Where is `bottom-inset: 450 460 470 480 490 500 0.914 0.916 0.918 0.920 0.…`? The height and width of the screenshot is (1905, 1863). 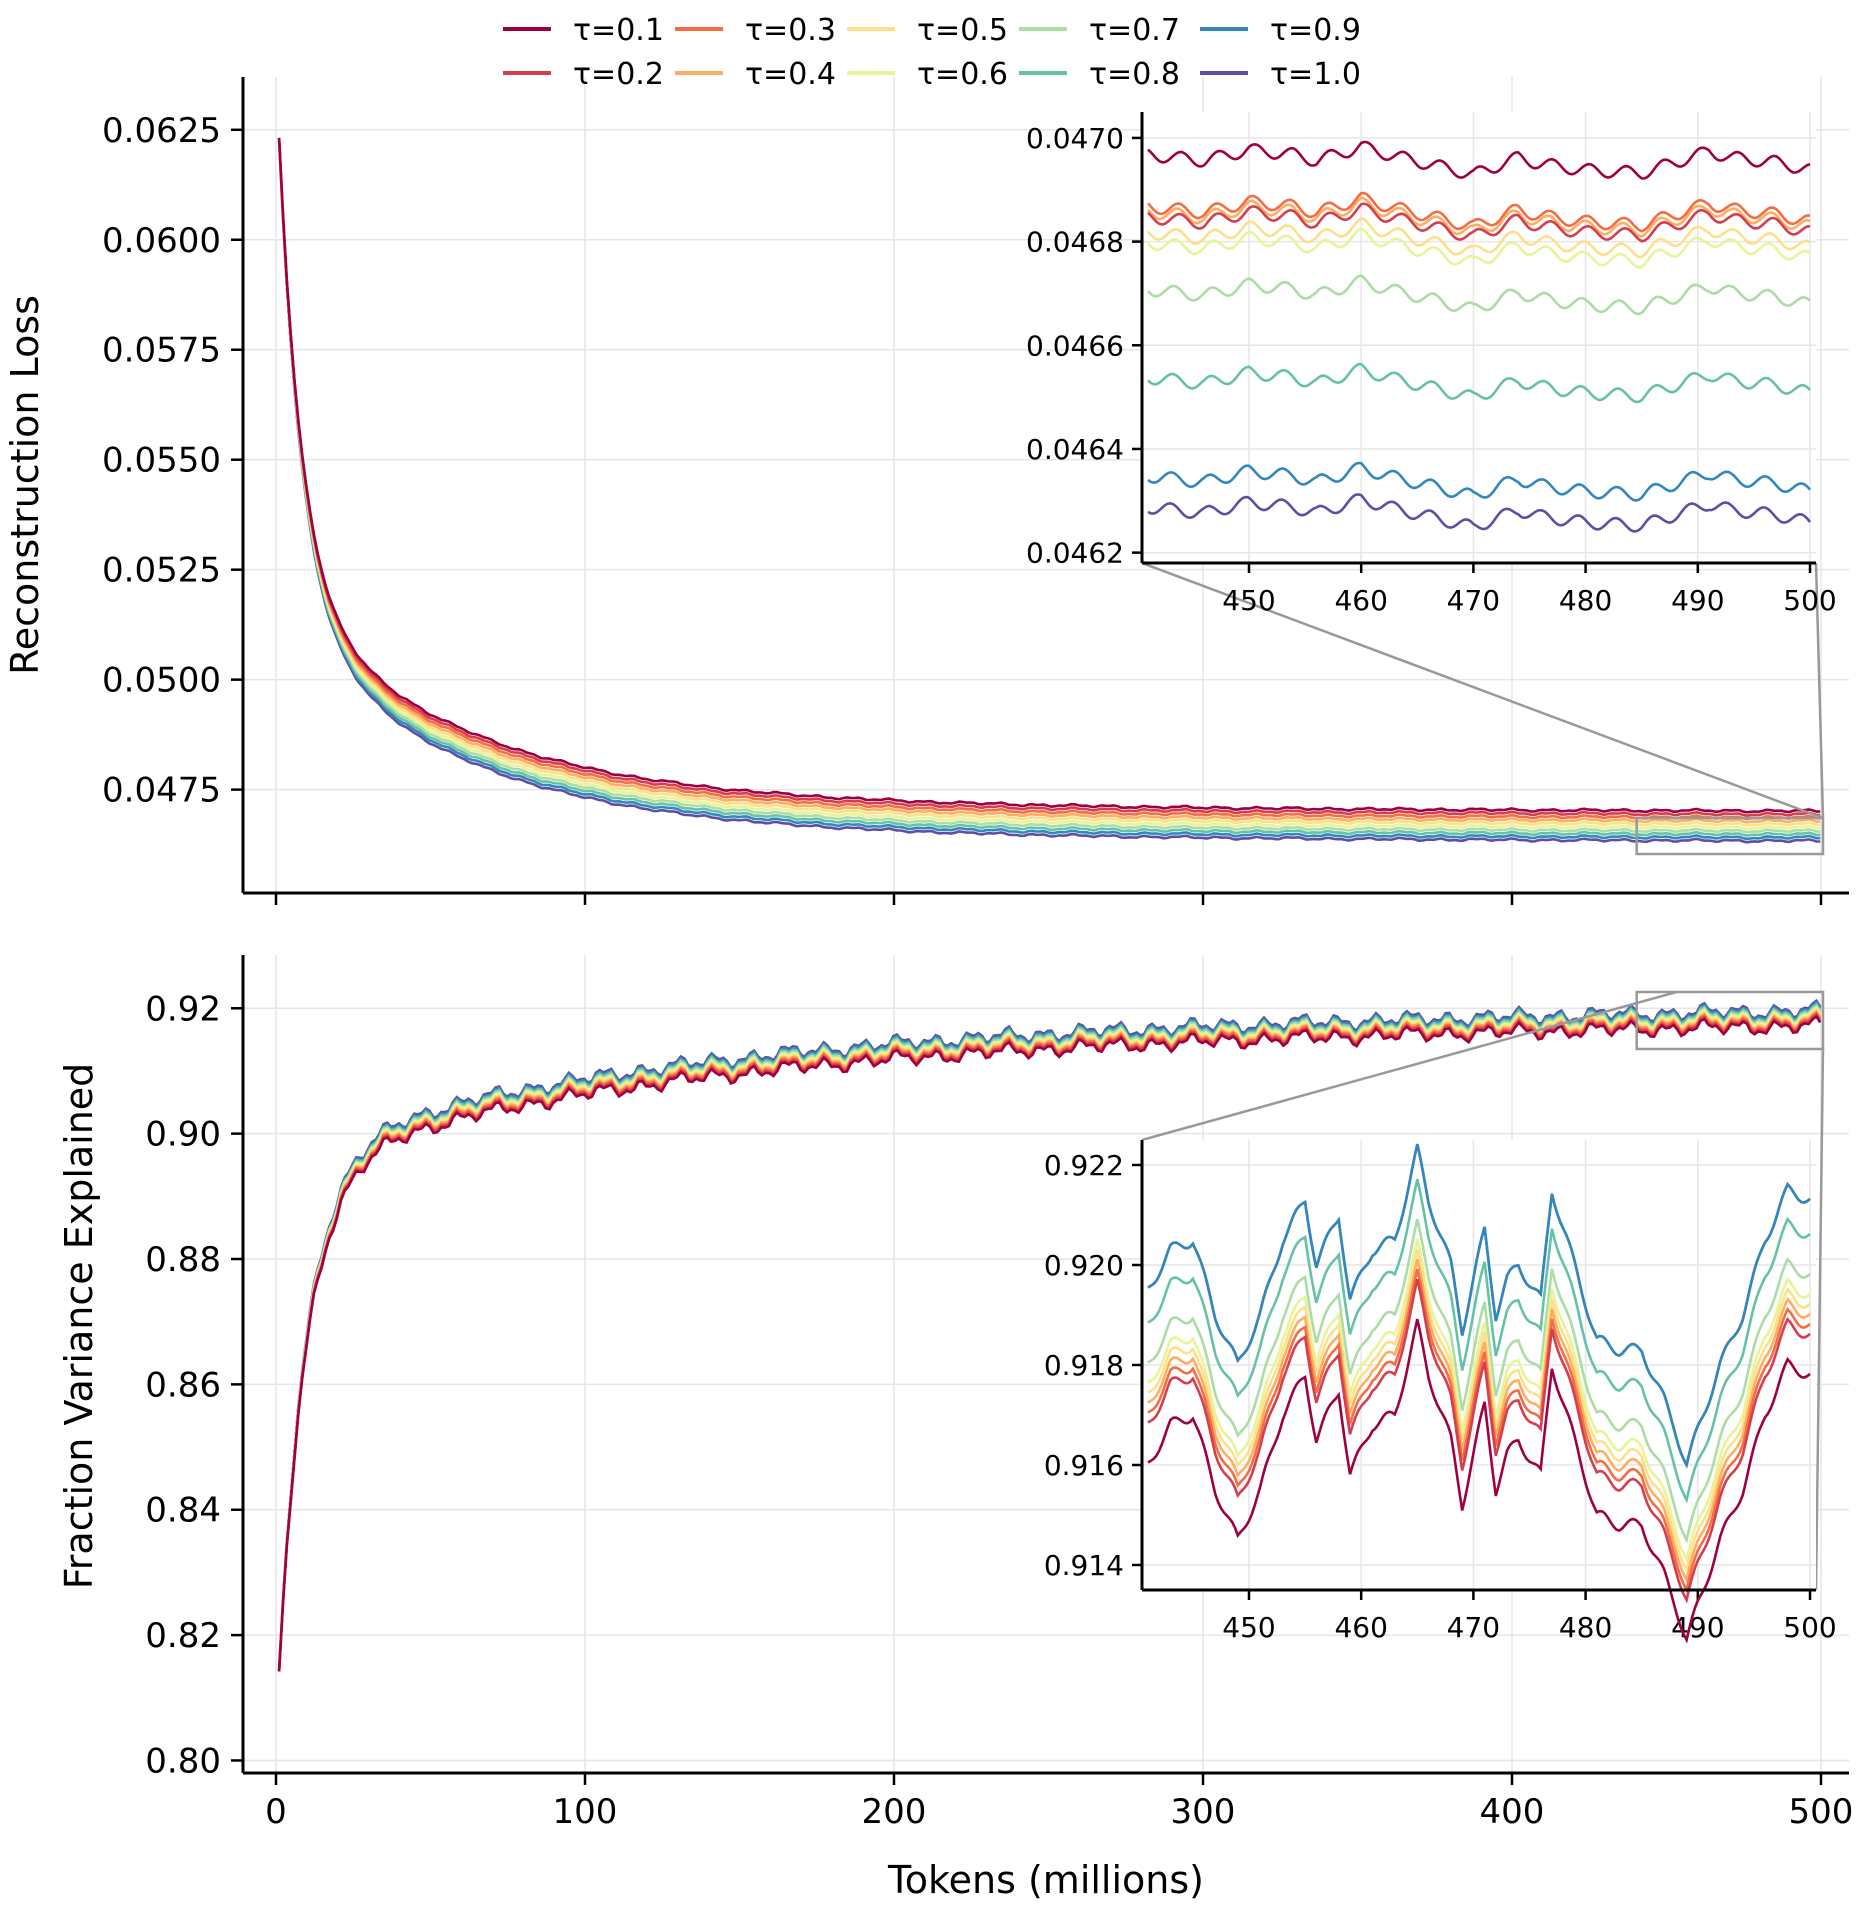
bottom-inset: 450 460 470 480 490 500 0.914 0.916 0.918 0.920 0.… is located at coordinates (1440, 1392).